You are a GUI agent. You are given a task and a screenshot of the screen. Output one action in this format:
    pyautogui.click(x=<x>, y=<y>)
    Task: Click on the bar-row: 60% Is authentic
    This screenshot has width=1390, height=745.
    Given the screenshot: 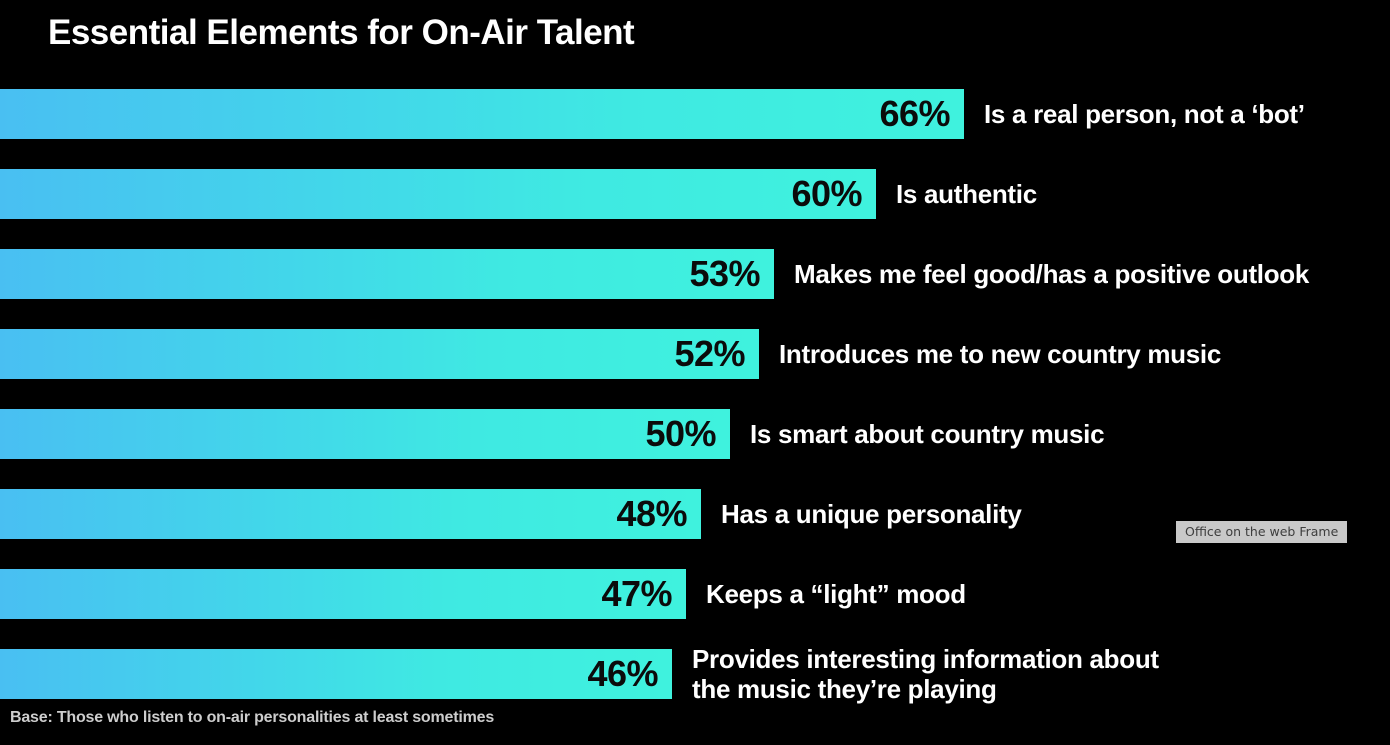 What is the action you would take?
    pyautogui.click(x=518, y=194)
    